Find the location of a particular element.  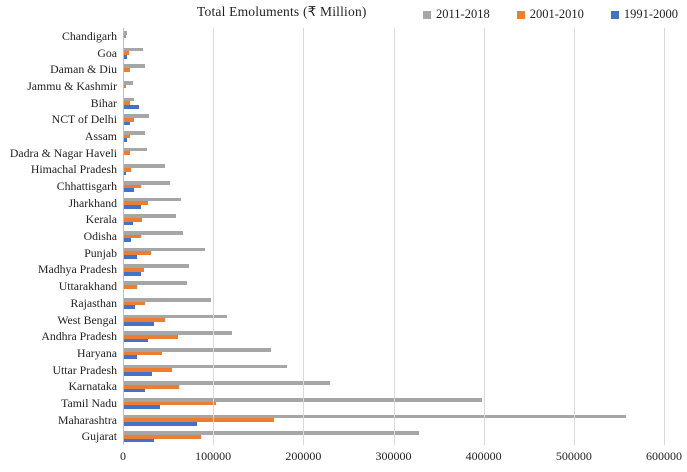

value-axis-tick-label: 400000 is located at coordinates (483, 456).